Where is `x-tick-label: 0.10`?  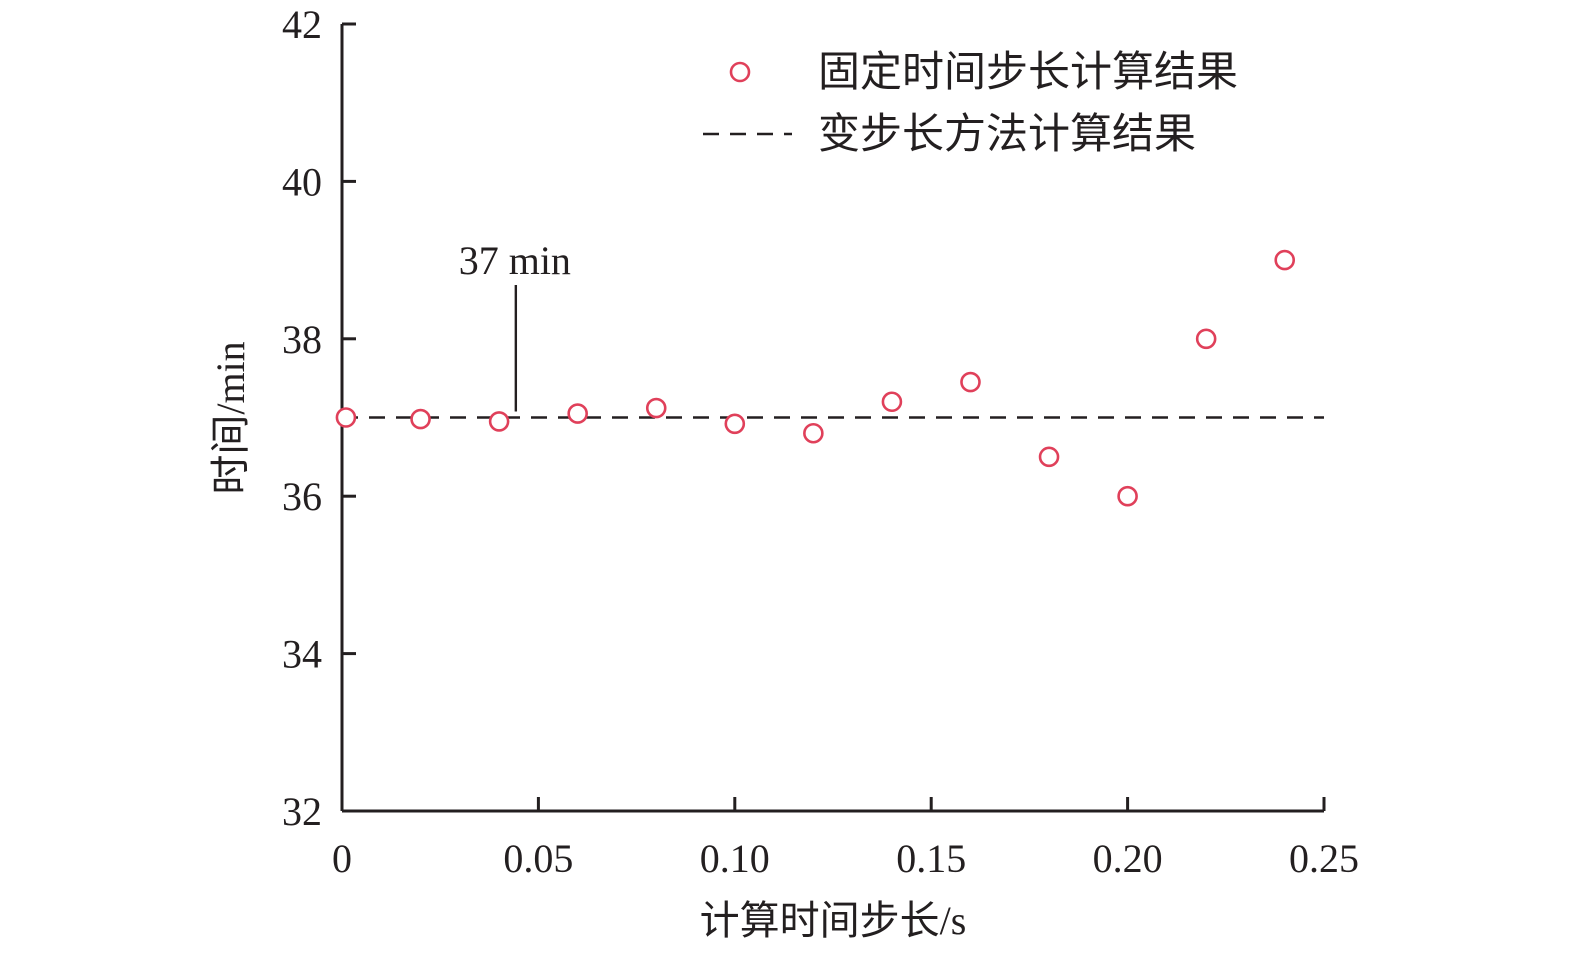 x-tick-label: 0.10 is located at coordinates (735, 858).